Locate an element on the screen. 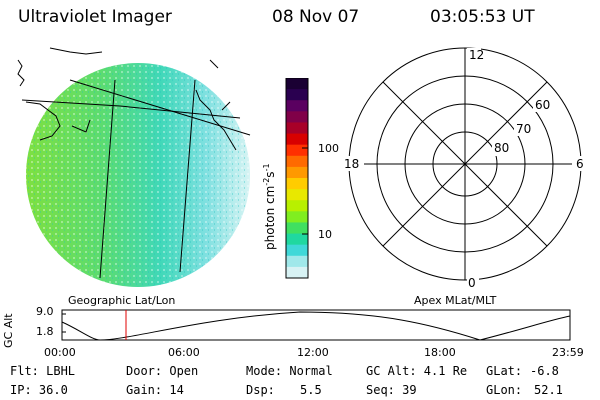  polar-lat-70: 70 is located at coordinates (523, 129).